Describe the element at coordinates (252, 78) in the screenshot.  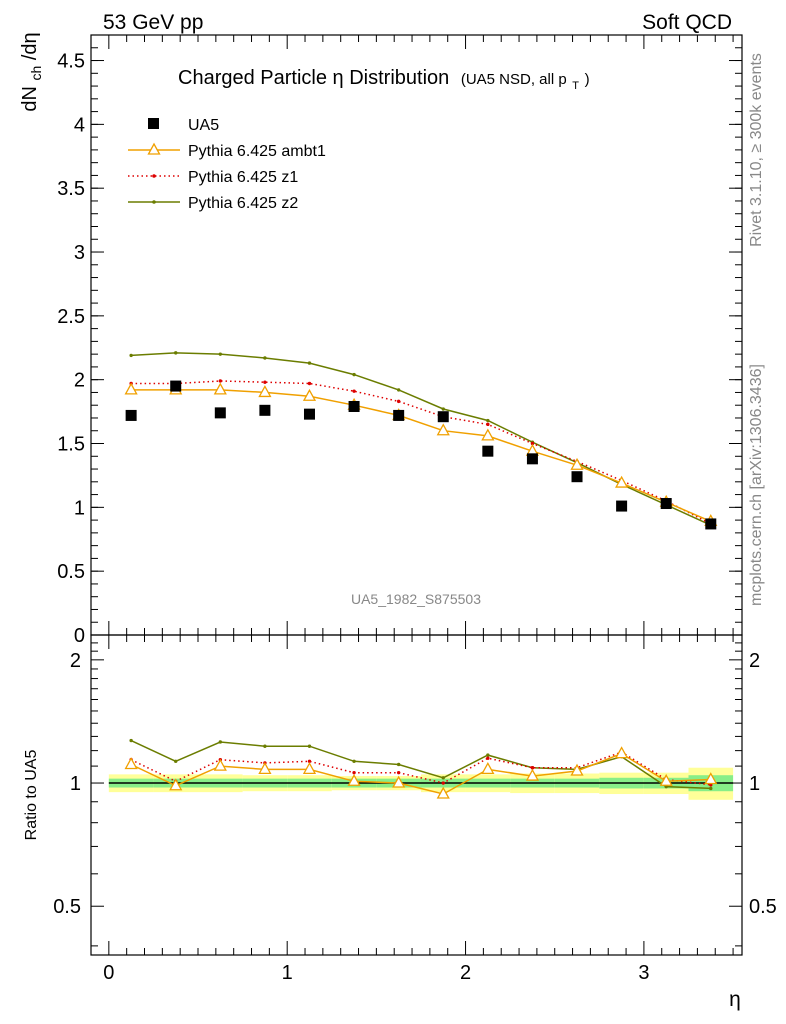
I see `chart-title-main: Charged Particle` at that location.